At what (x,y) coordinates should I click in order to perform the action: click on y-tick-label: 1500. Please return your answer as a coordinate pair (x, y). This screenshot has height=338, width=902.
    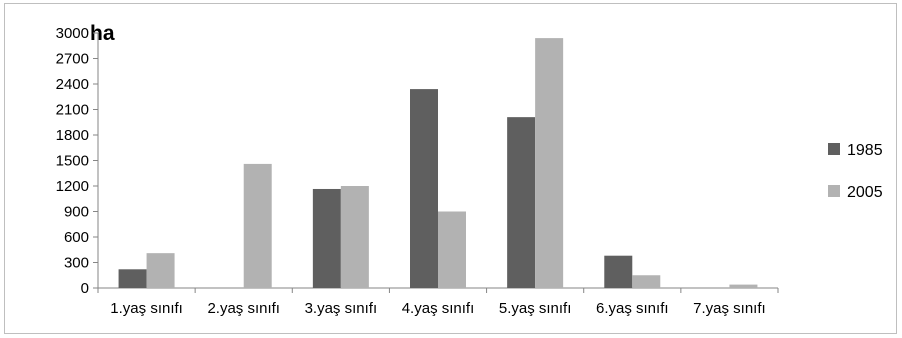
    Looking at the image, I should click on (72, 161).